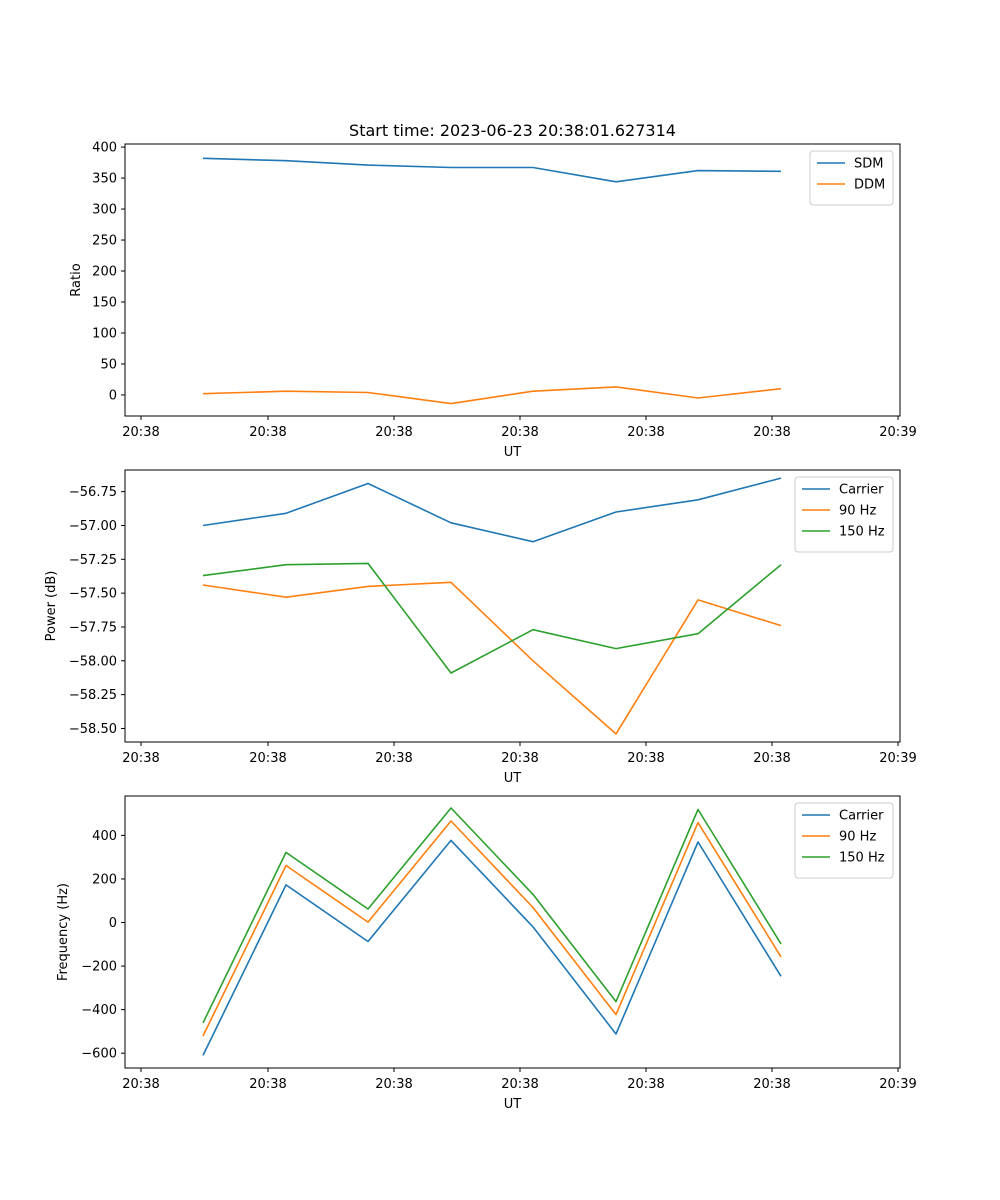 The image size is (1000, 1200). Describe the element at coordinates (93, 560) in the screenshot. I see `y-tick-label: −57.25` at that location.